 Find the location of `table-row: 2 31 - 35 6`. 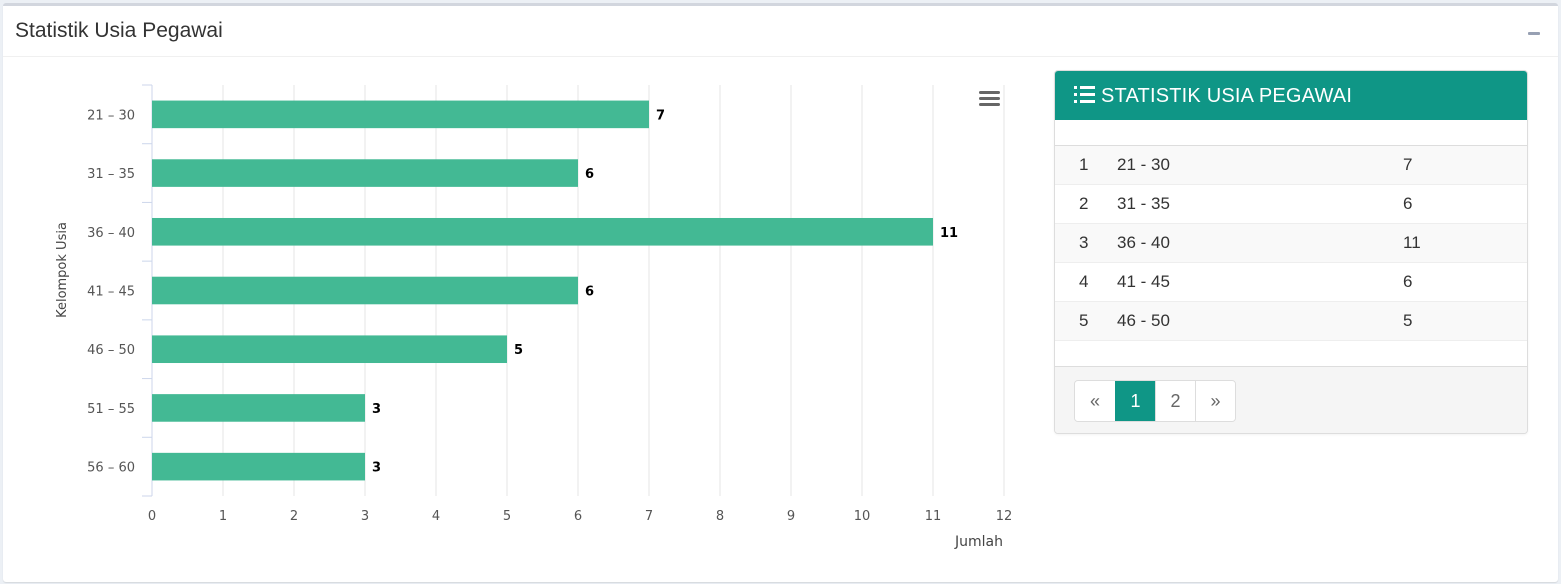

table-row: 2 31 - 35 6 is located at coordinates (1291, 204).